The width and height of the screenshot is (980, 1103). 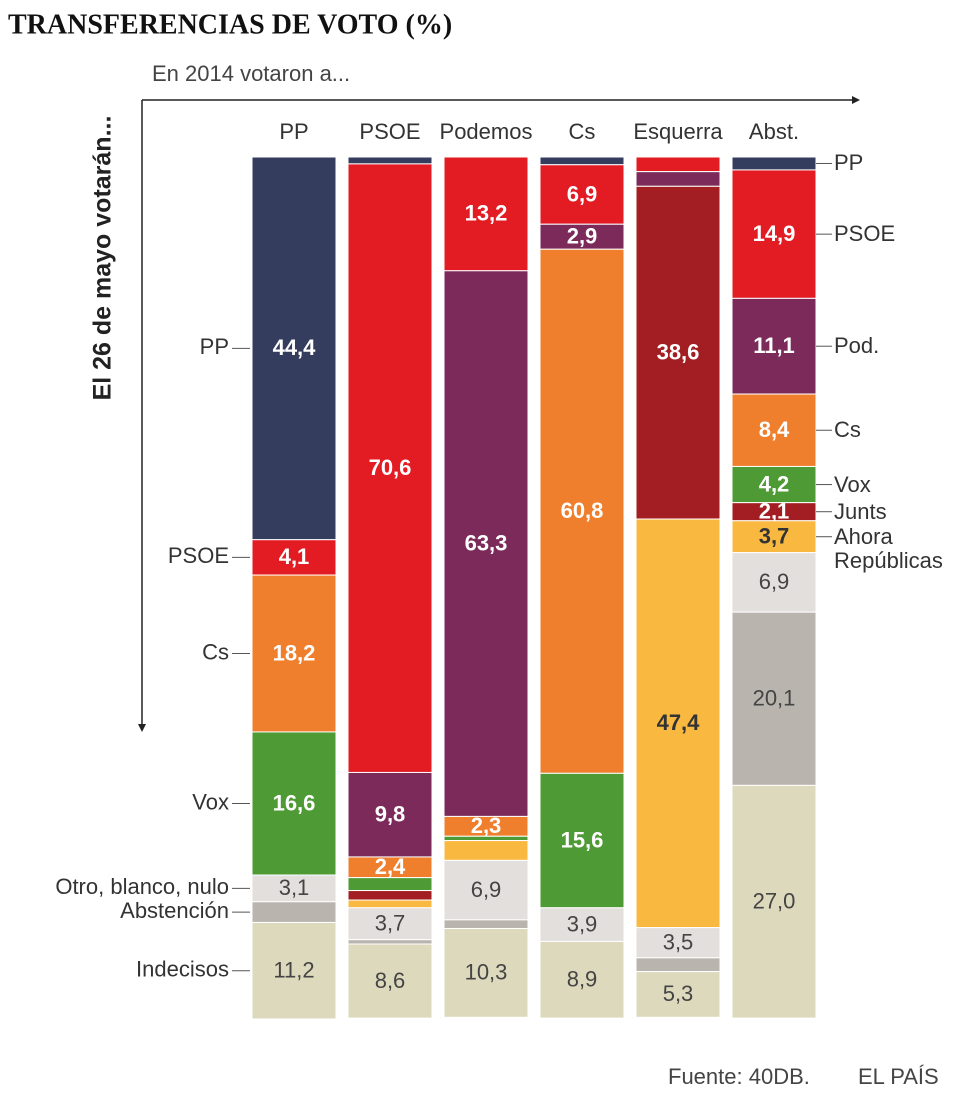 I want to click on column-header: Cs, so click(x=582, y=131).